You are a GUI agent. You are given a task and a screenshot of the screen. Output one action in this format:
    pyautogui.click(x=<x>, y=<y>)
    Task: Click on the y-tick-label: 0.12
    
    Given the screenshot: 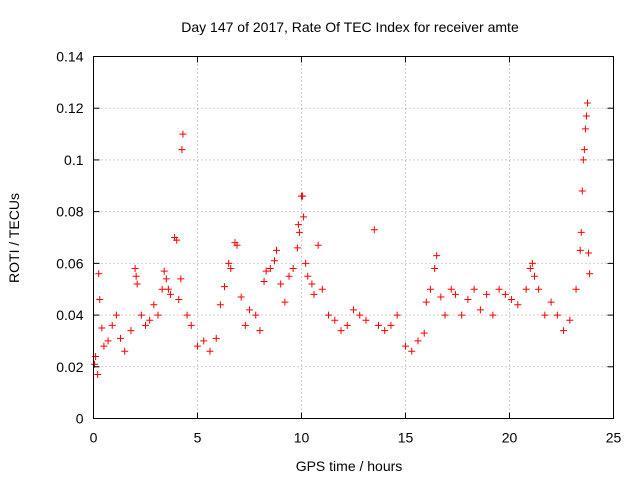 What is the action you would take?
    pyautogui.click(x=69, y=108)
    